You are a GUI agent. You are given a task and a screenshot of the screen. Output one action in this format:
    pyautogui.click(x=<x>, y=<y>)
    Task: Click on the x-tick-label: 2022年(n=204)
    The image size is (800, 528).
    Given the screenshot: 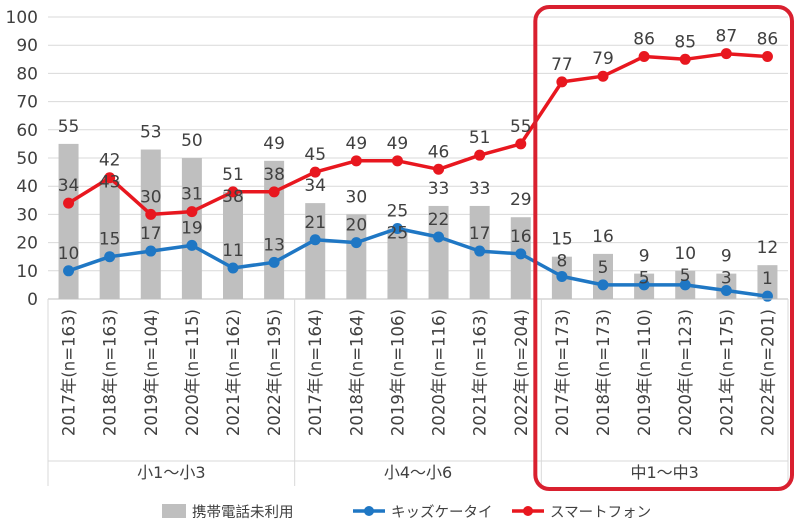 What is the action you would take?
    pyautogui.click(x=521, y=372)
    